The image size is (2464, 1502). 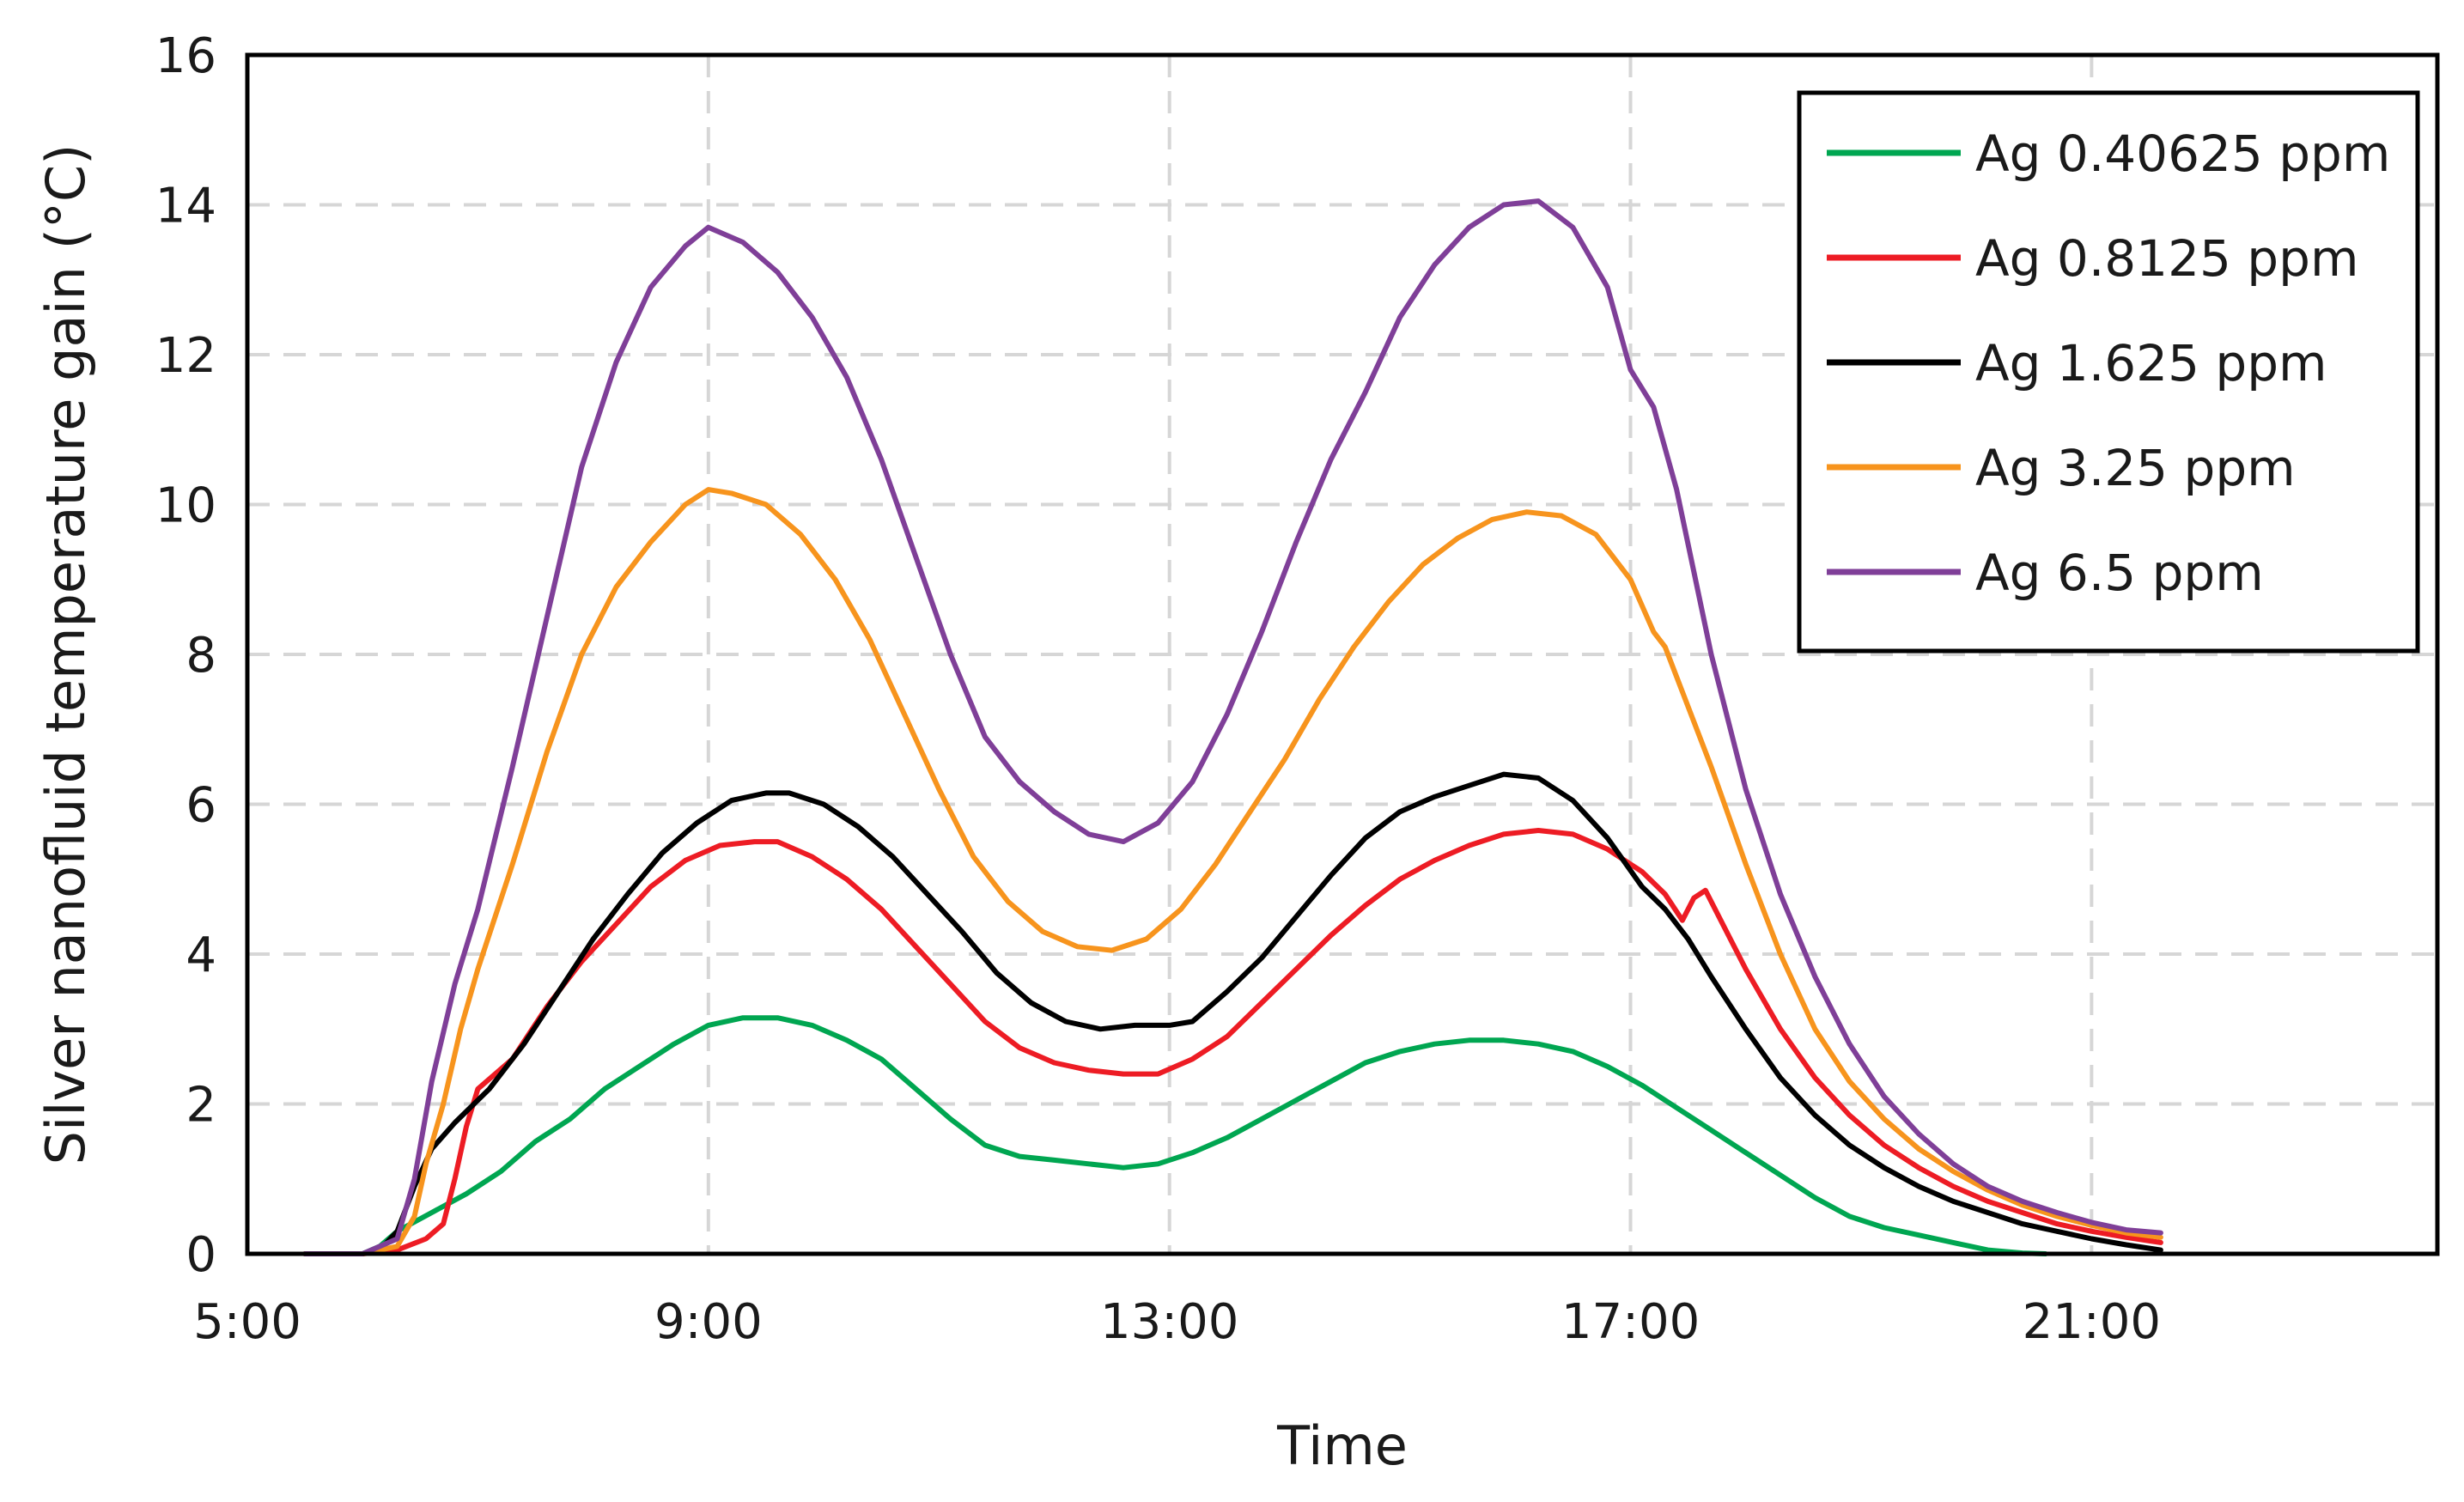 I want to click on legend-label-5: Ag 6.5 ppm, so click(x=2120, y=573).